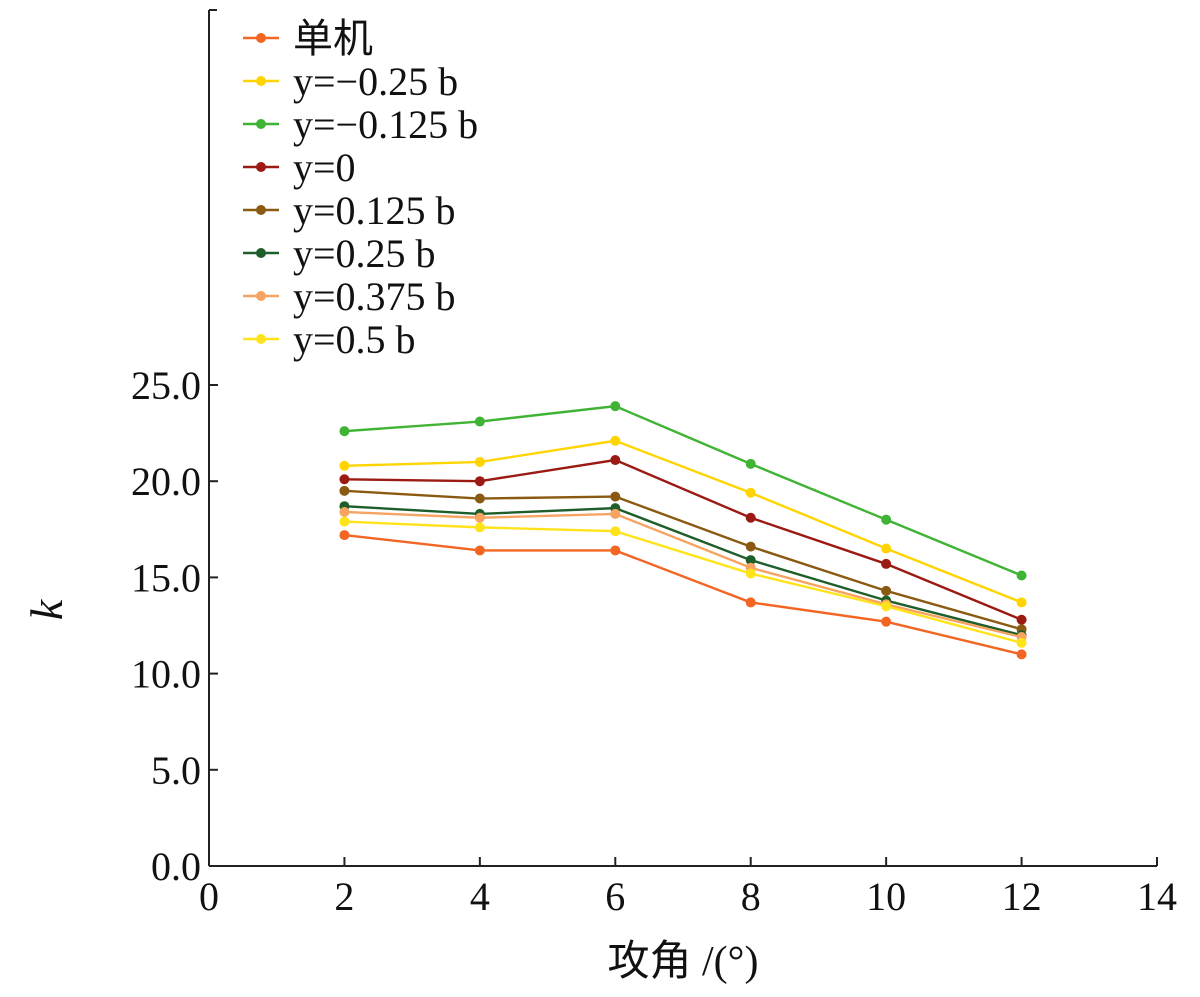  What do you see at coordinates (1022, 896) in the screenshot?
I see `x-tick-label: 12` at bounding box center [1022, 896].